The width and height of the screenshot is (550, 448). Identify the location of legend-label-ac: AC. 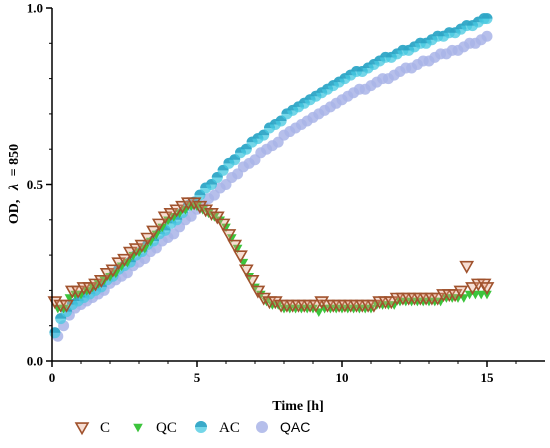
(229, 428).